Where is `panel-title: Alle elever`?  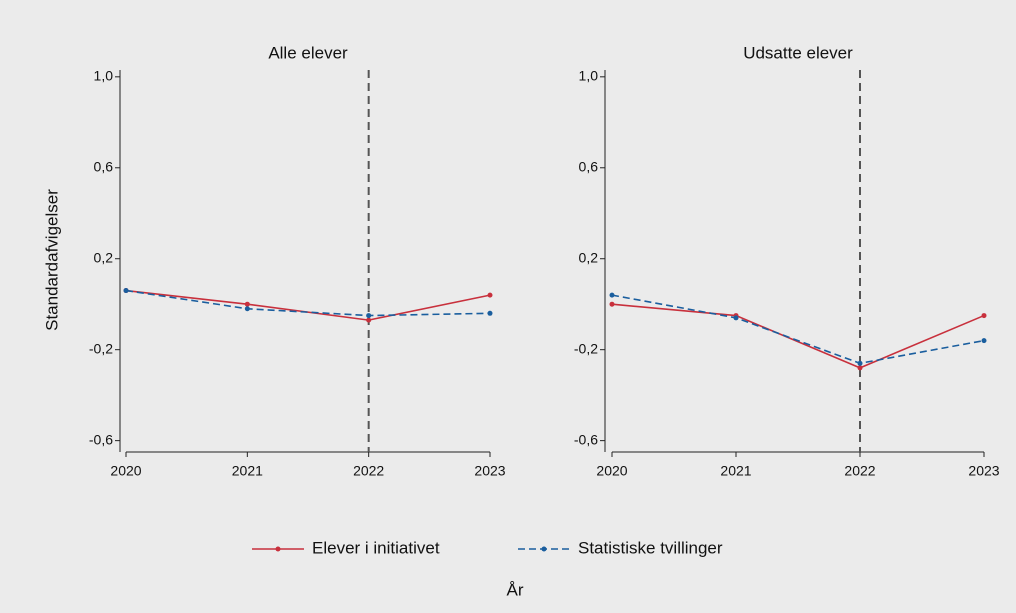
panel-title: Alle elever is located at coordinates (308, 52).